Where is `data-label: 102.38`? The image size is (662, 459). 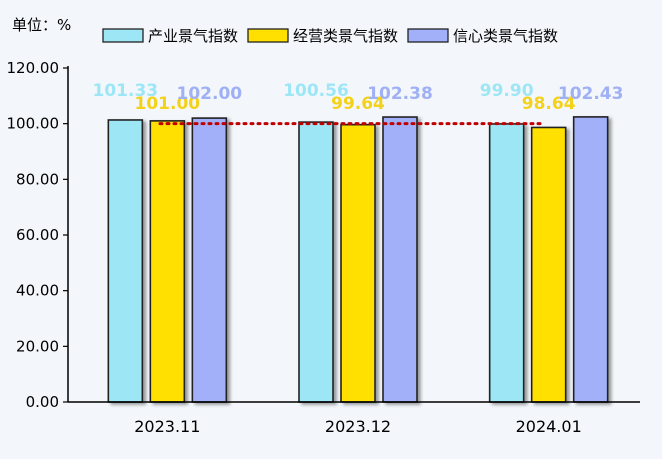
data-label: 102.38 is located at coordinates (400, 94).